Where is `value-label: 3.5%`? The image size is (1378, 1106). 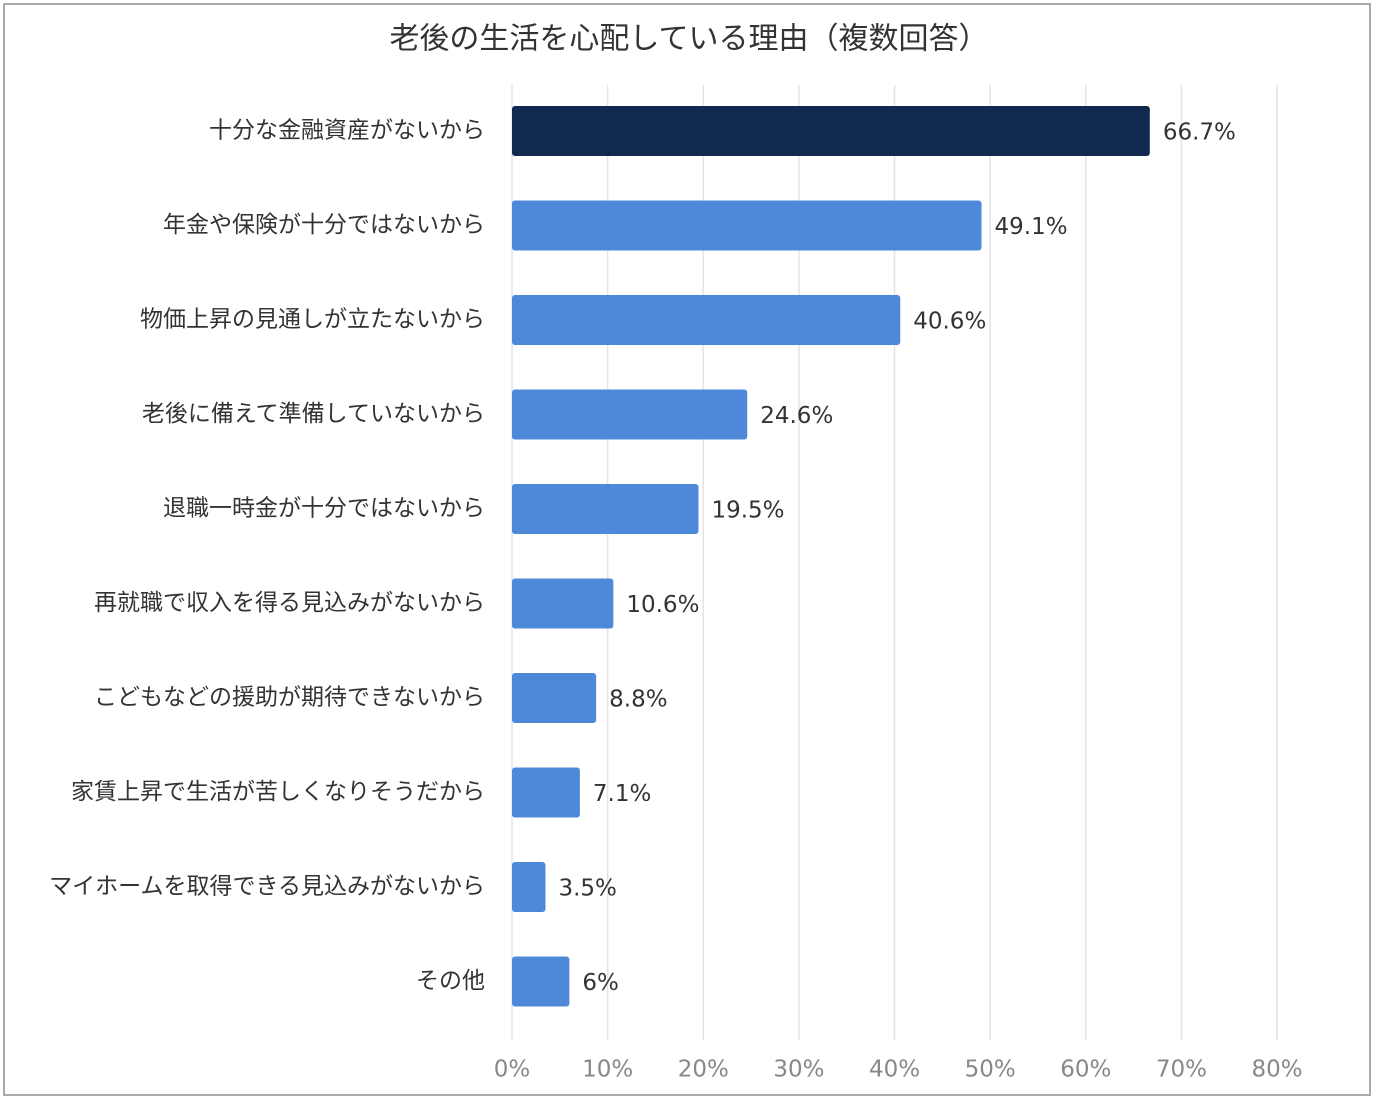 value-label: 3.5% is located at coordinates (587, 889).